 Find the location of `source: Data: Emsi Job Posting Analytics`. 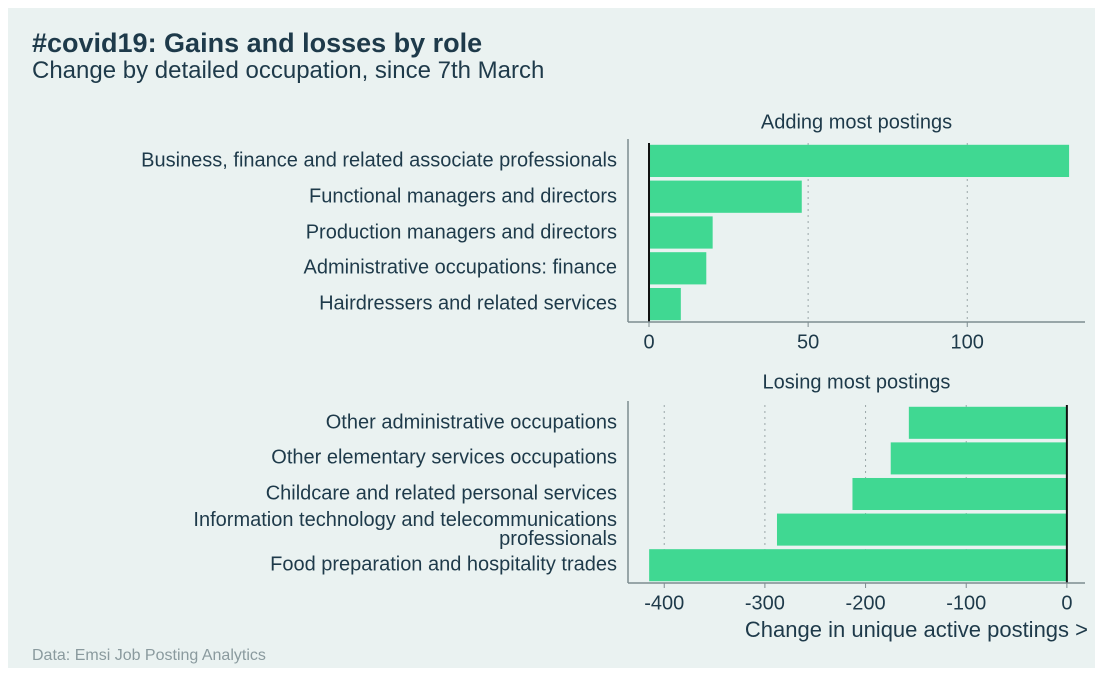

source: Data: Emsi Job Posting Analytics is located at coordinates (149, 655).